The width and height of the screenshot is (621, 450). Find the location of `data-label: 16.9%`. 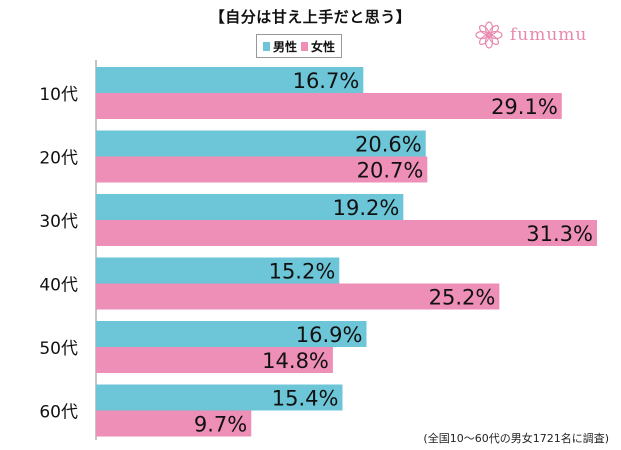

data-label: 16.9% is located at coordinates (329, 335).